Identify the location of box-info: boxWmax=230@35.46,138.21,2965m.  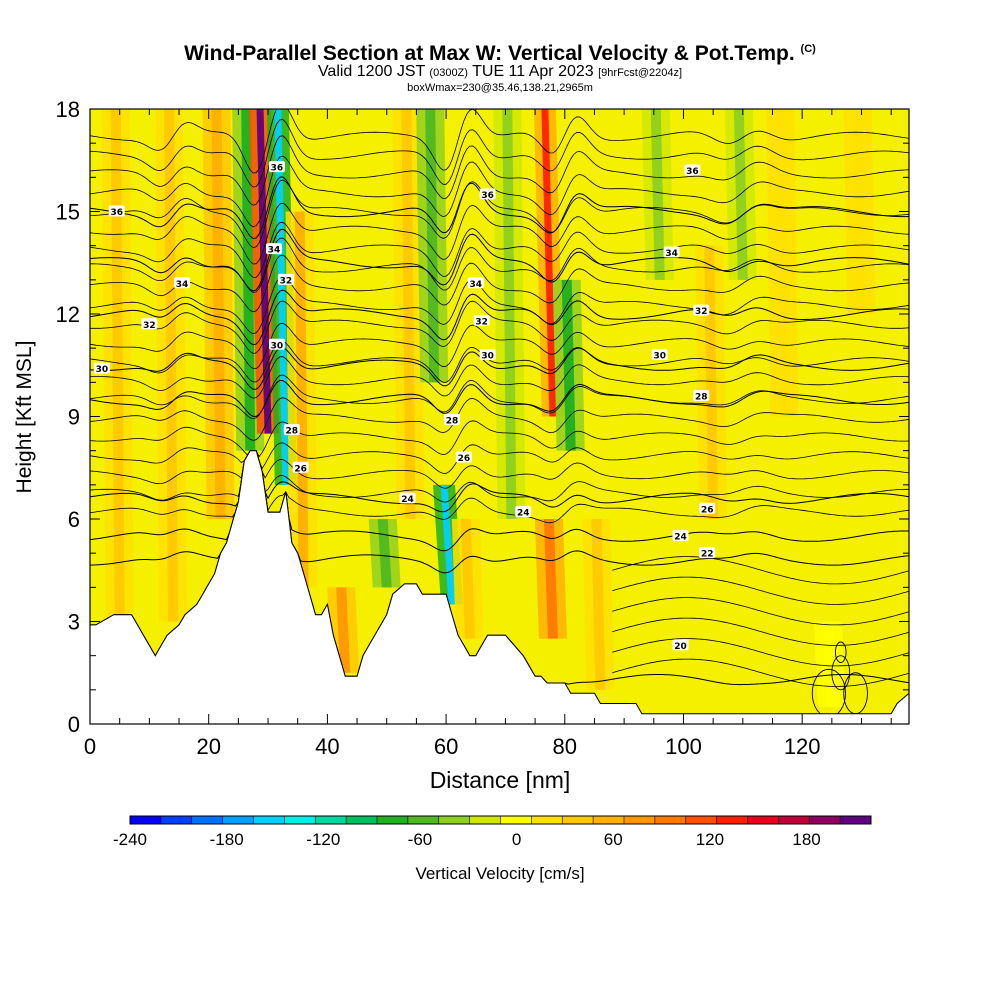
(500, 88).